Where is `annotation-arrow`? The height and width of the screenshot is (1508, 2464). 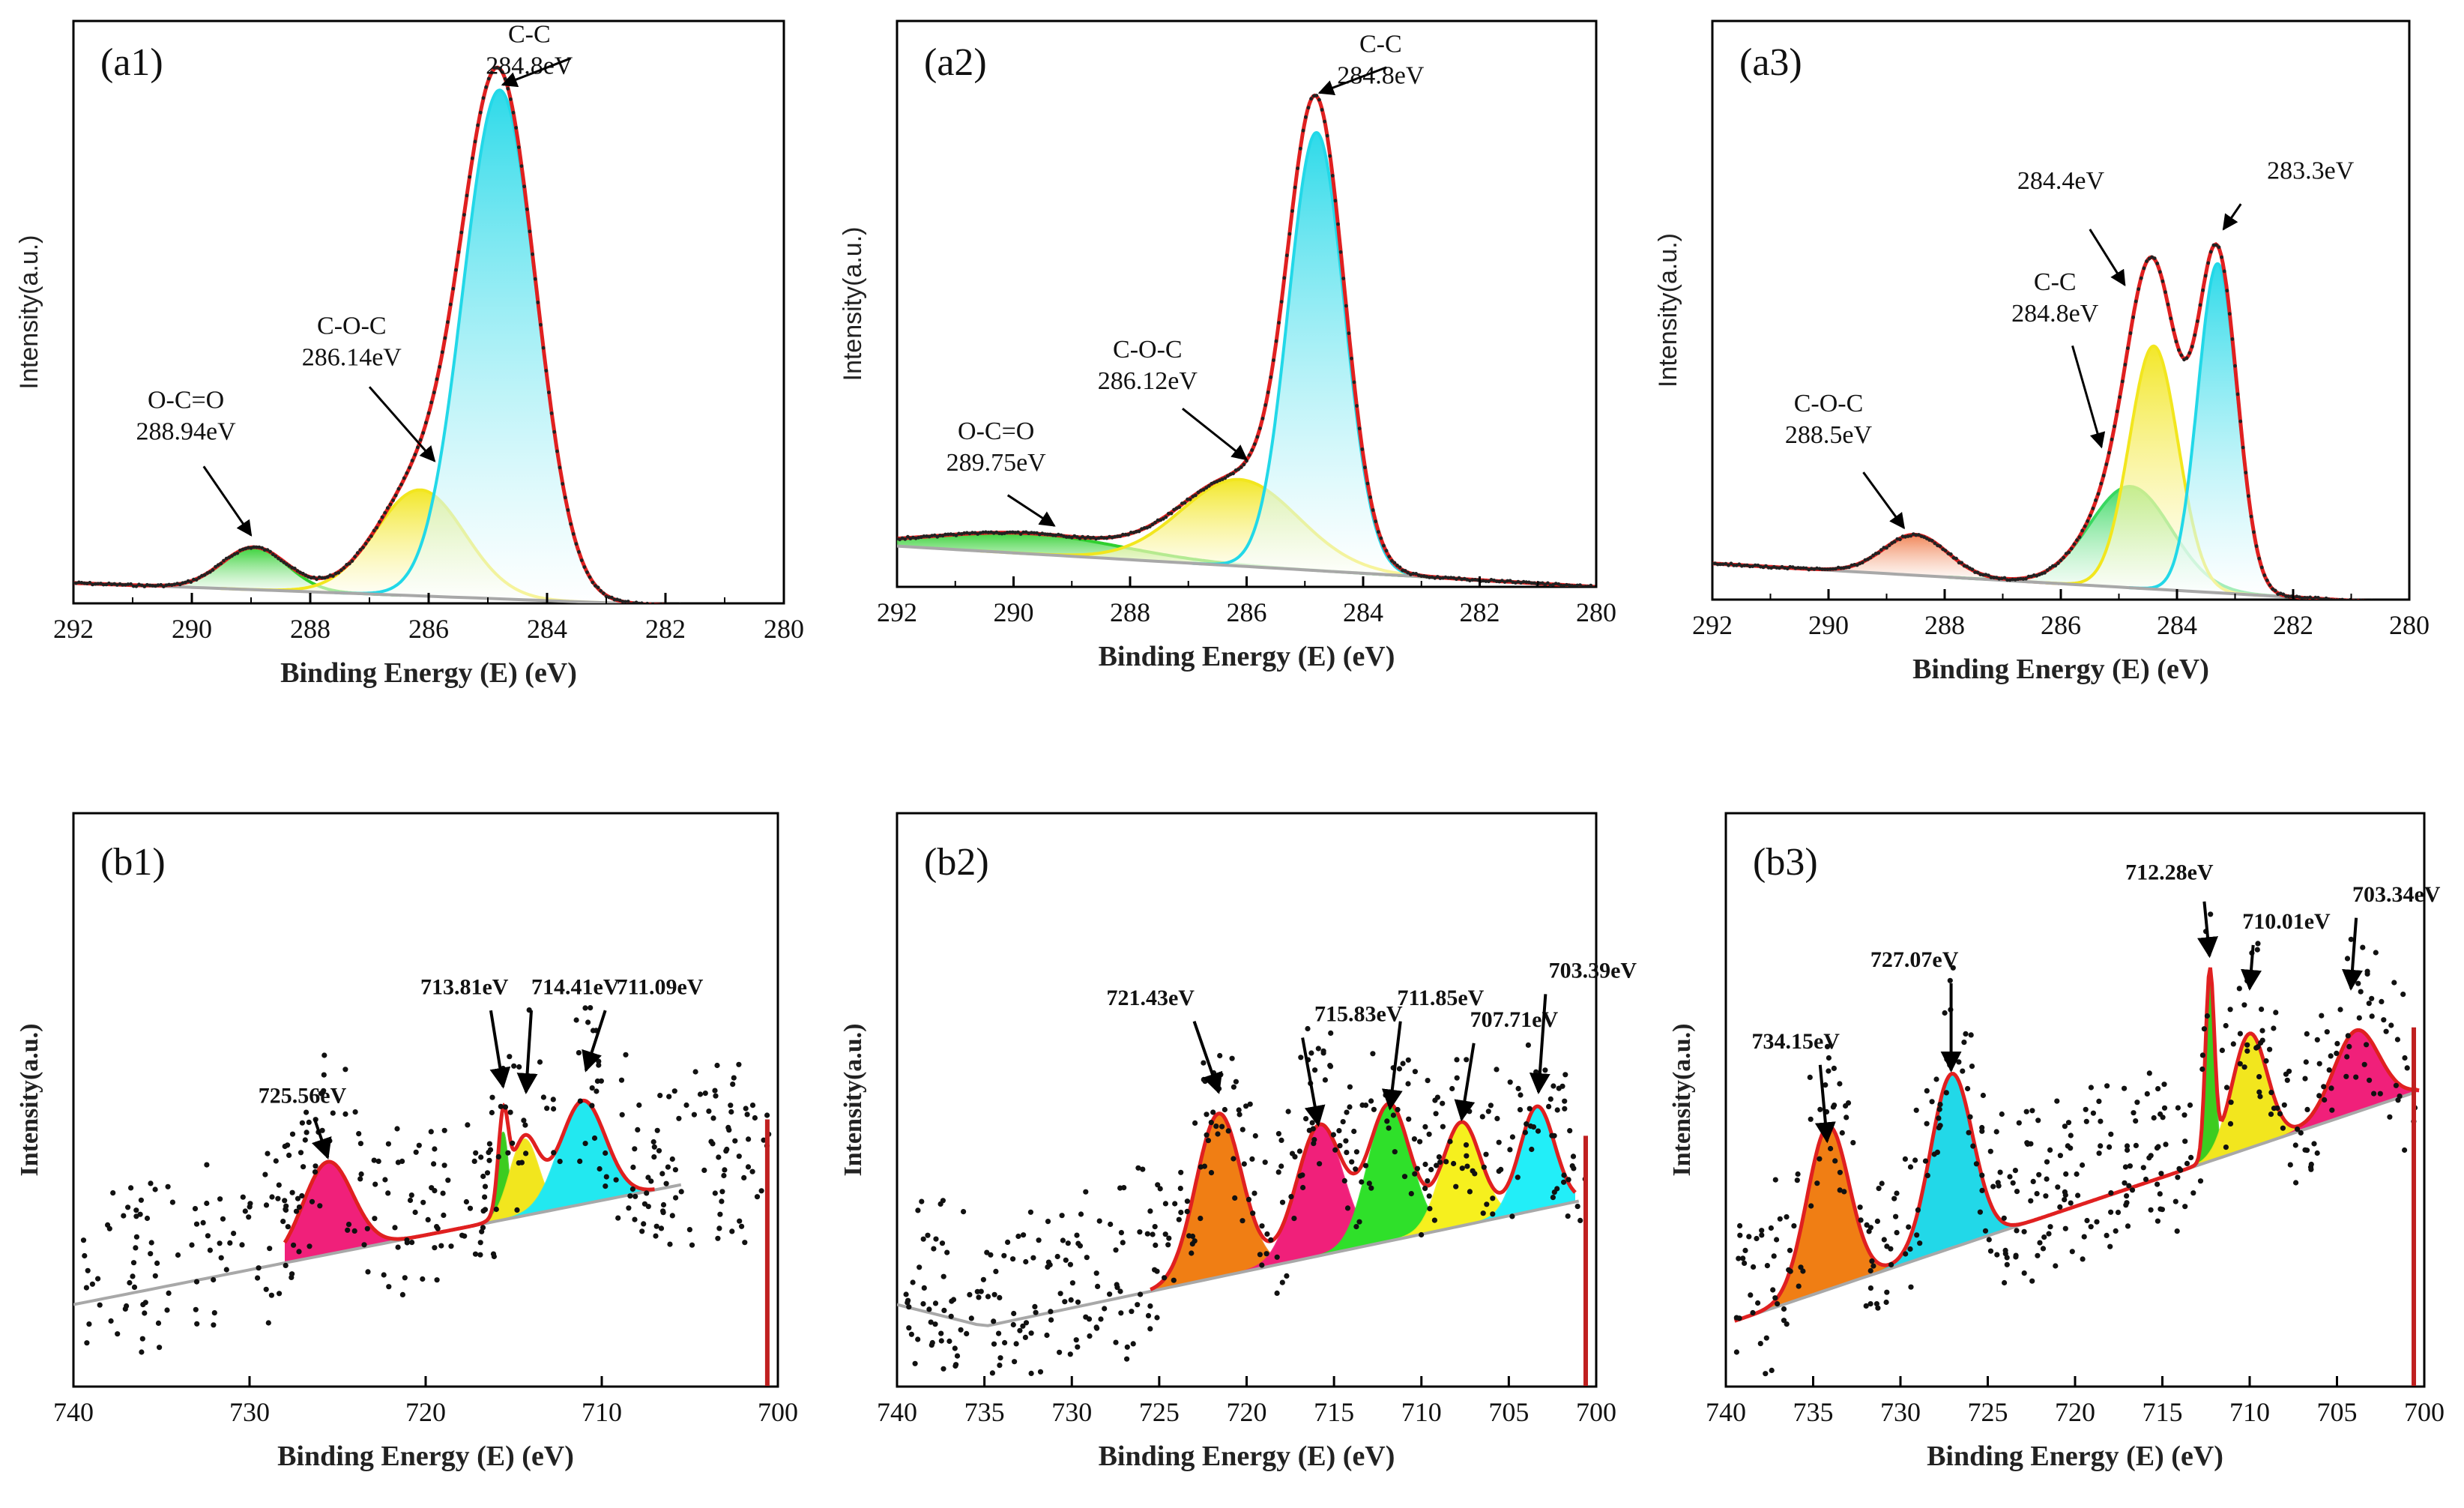
annotation-arrow is located at coordinates (1352, 81).